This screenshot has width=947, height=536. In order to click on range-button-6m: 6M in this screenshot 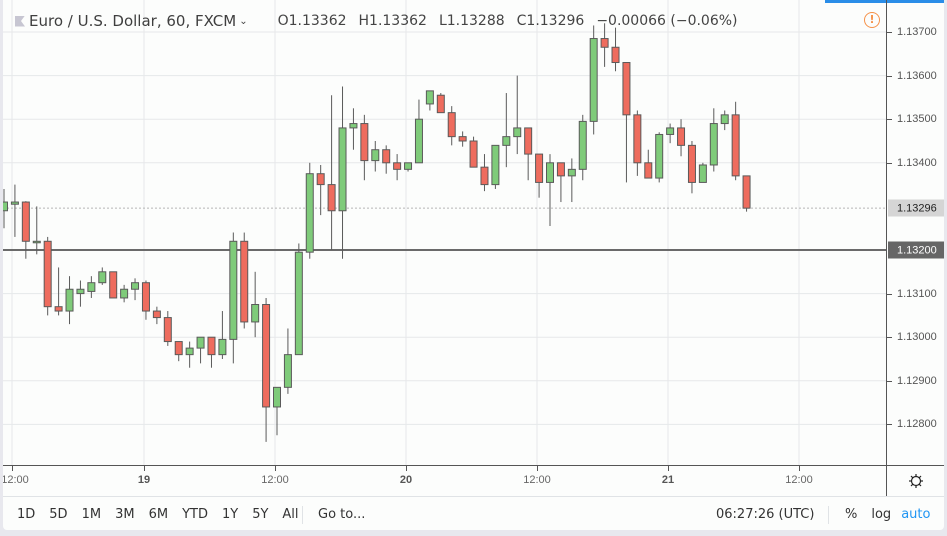, I will do `click(158, 514)`.